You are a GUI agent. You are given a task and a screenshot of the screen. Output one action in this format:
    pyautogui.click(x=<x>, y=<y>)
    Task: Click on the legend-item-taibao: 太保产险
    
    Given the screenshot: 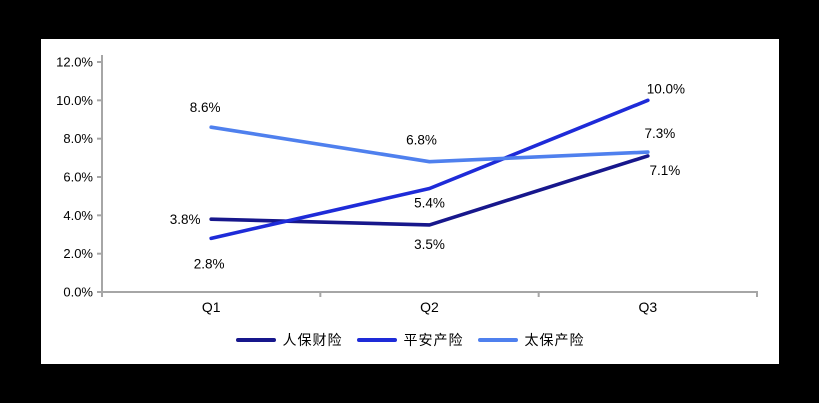 What is the action you would take?
    pyautogui.click(x=531, y=340)
    